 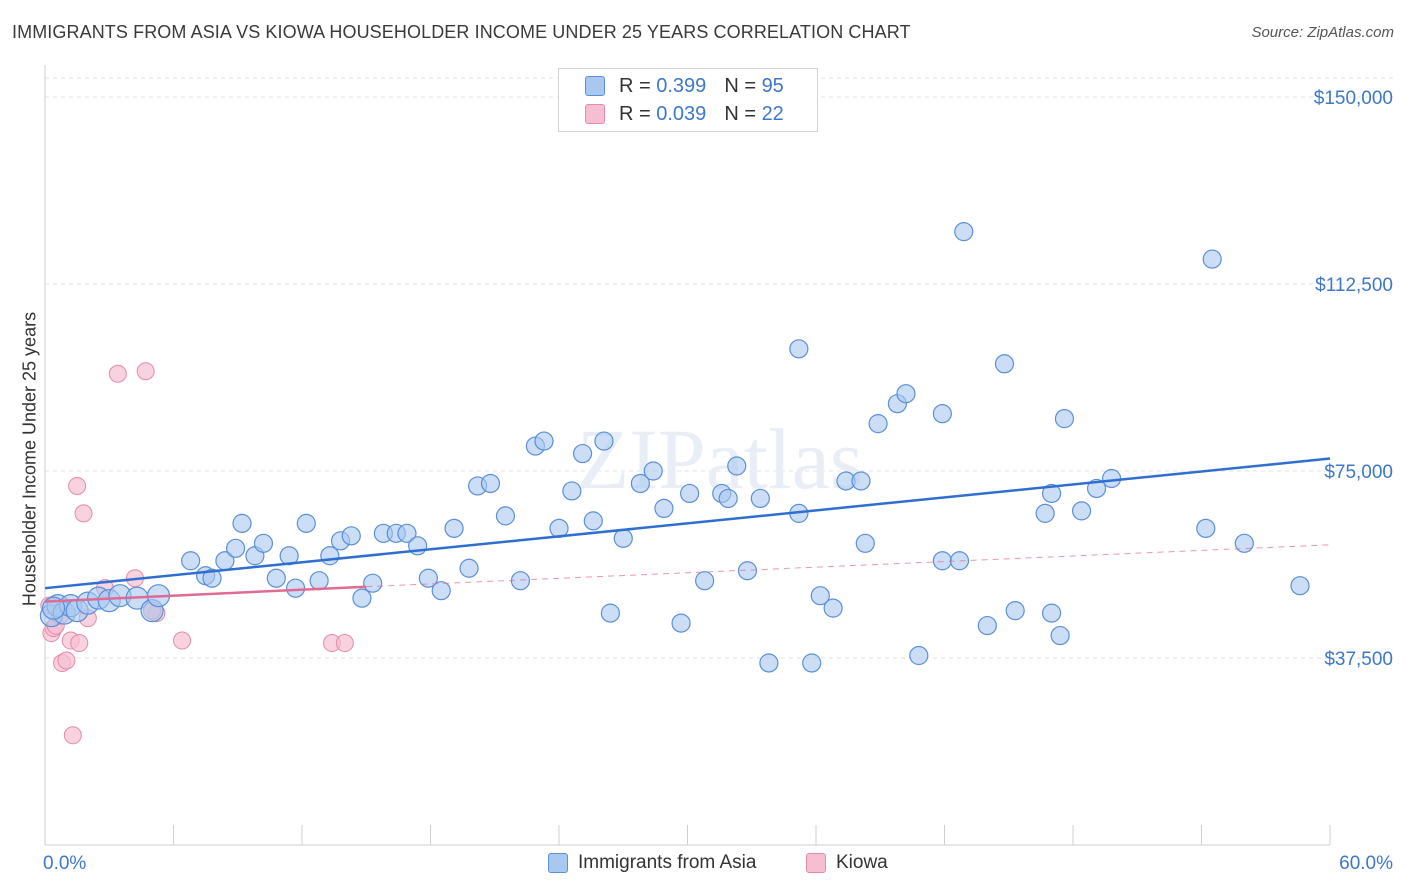 I want to click on asia-trend-line, so click(x=687, y=523).